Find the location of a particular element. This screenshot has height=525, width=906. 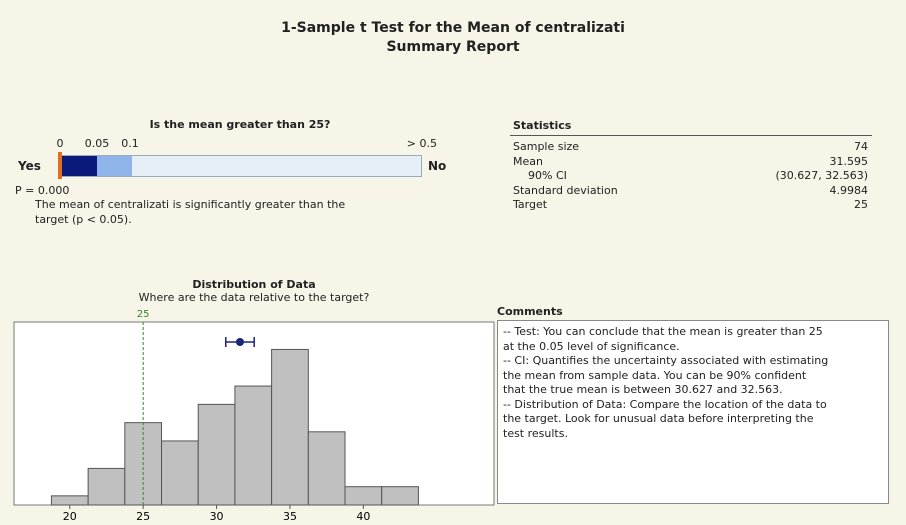

x-tick-label: 20 is located at coordinates (70, 516).